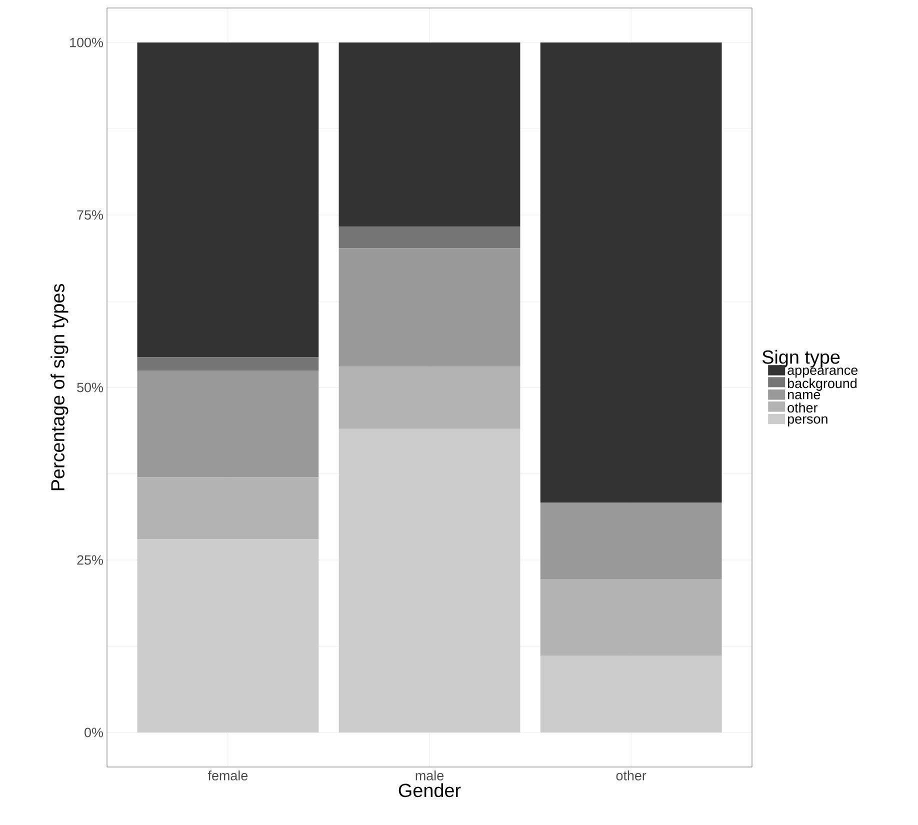 The width and height of the screenshot is (918, 825). Describe the element at coordinates (823, 373) in the screenshot. I see `legend-label: appearance` at that location.